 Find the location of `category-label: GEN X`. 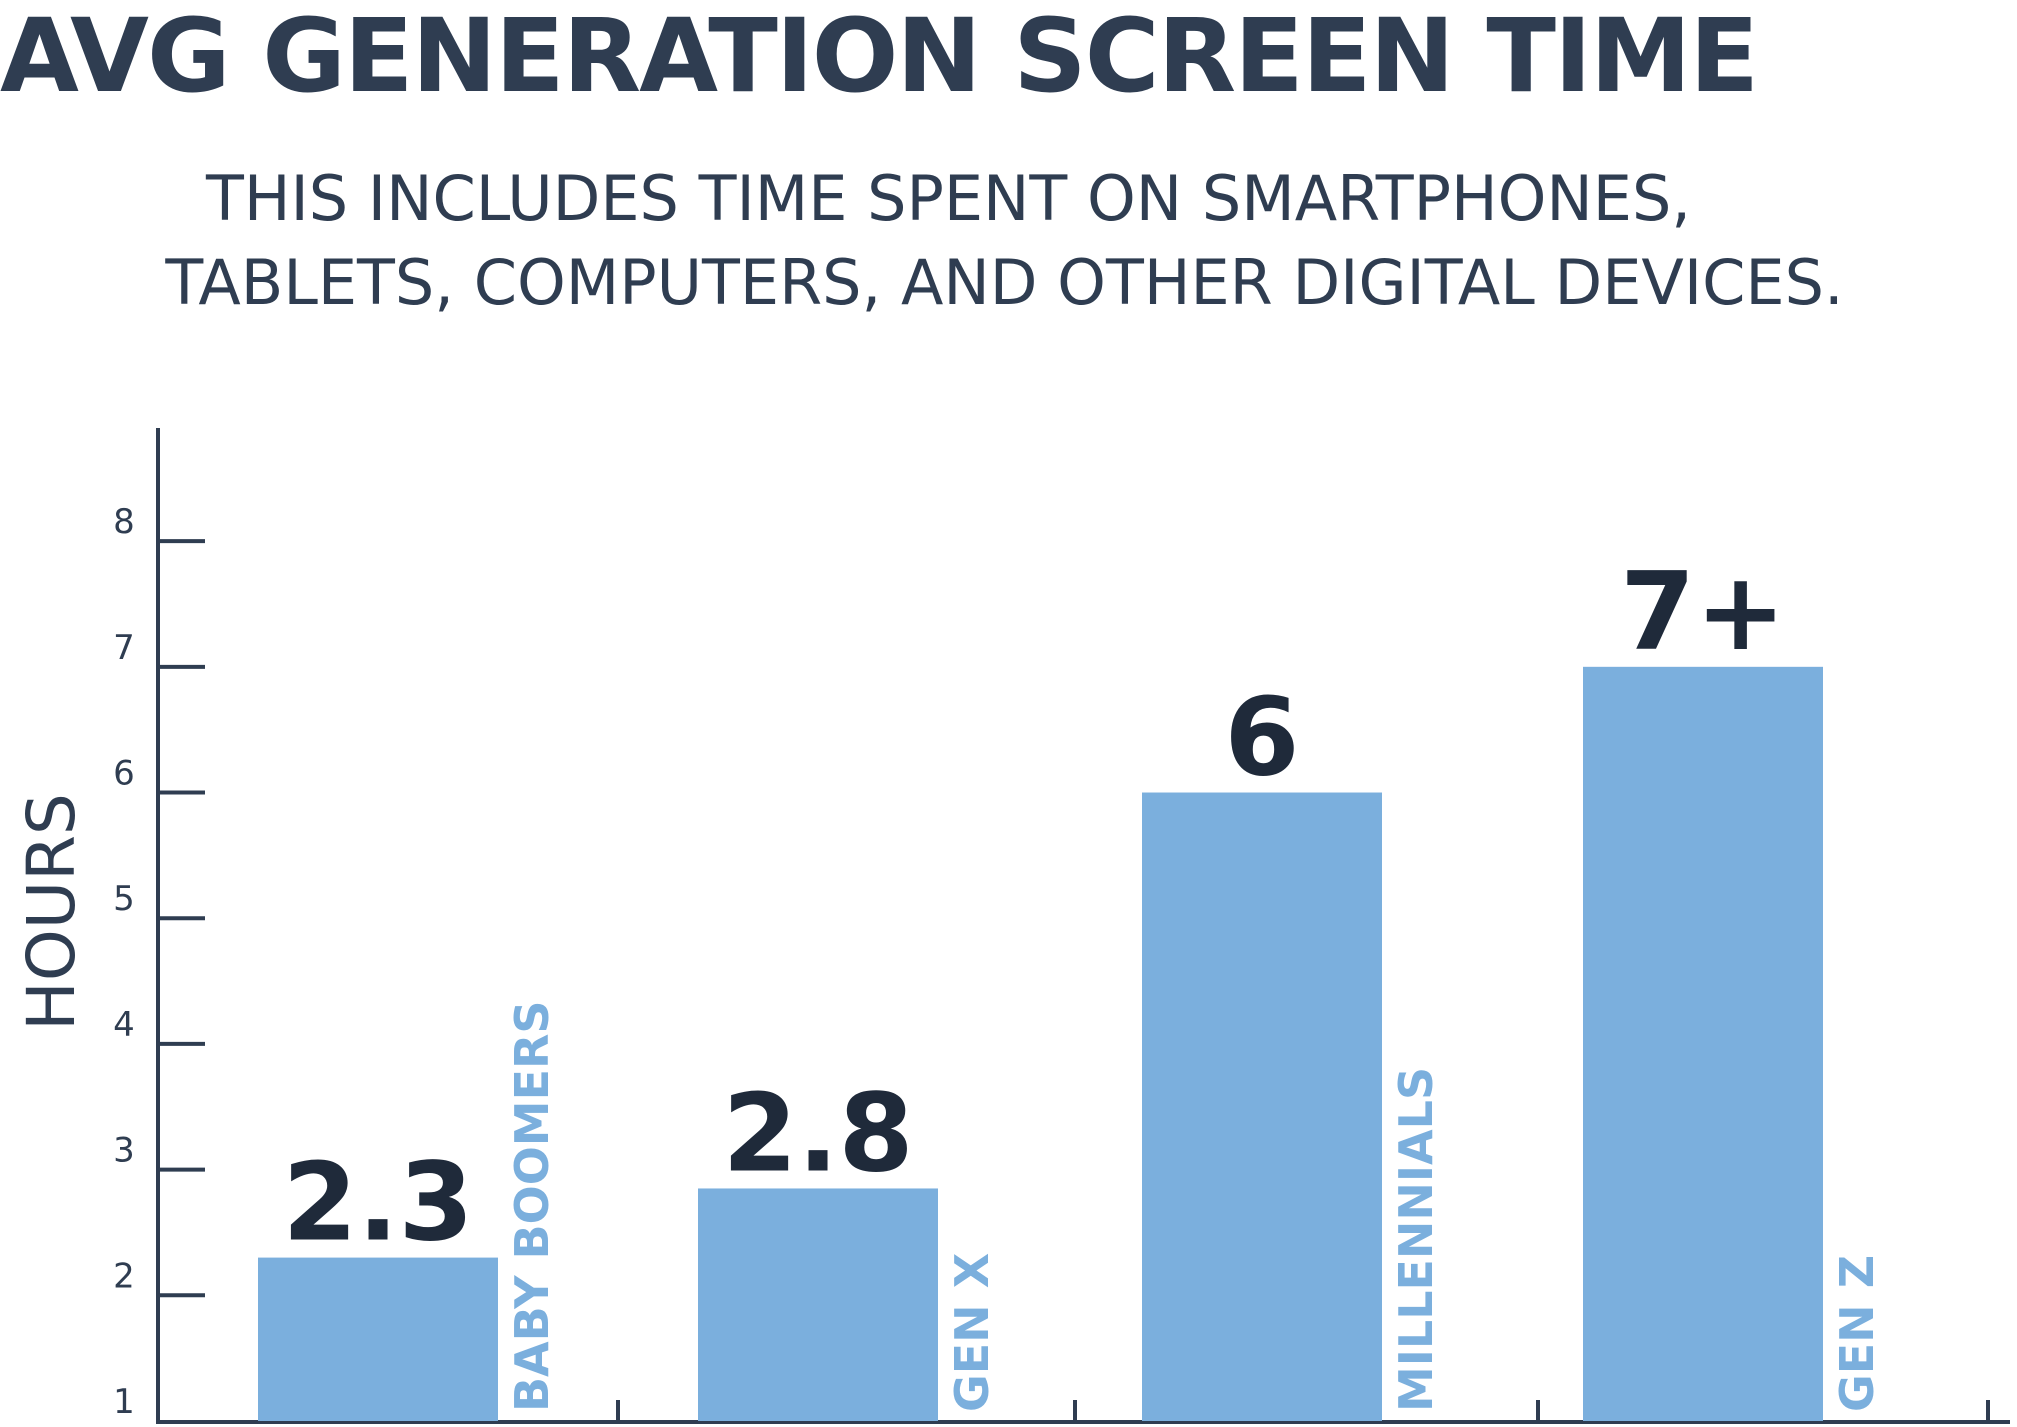

category-label: GEN X is located at coordinates (972, 1332).